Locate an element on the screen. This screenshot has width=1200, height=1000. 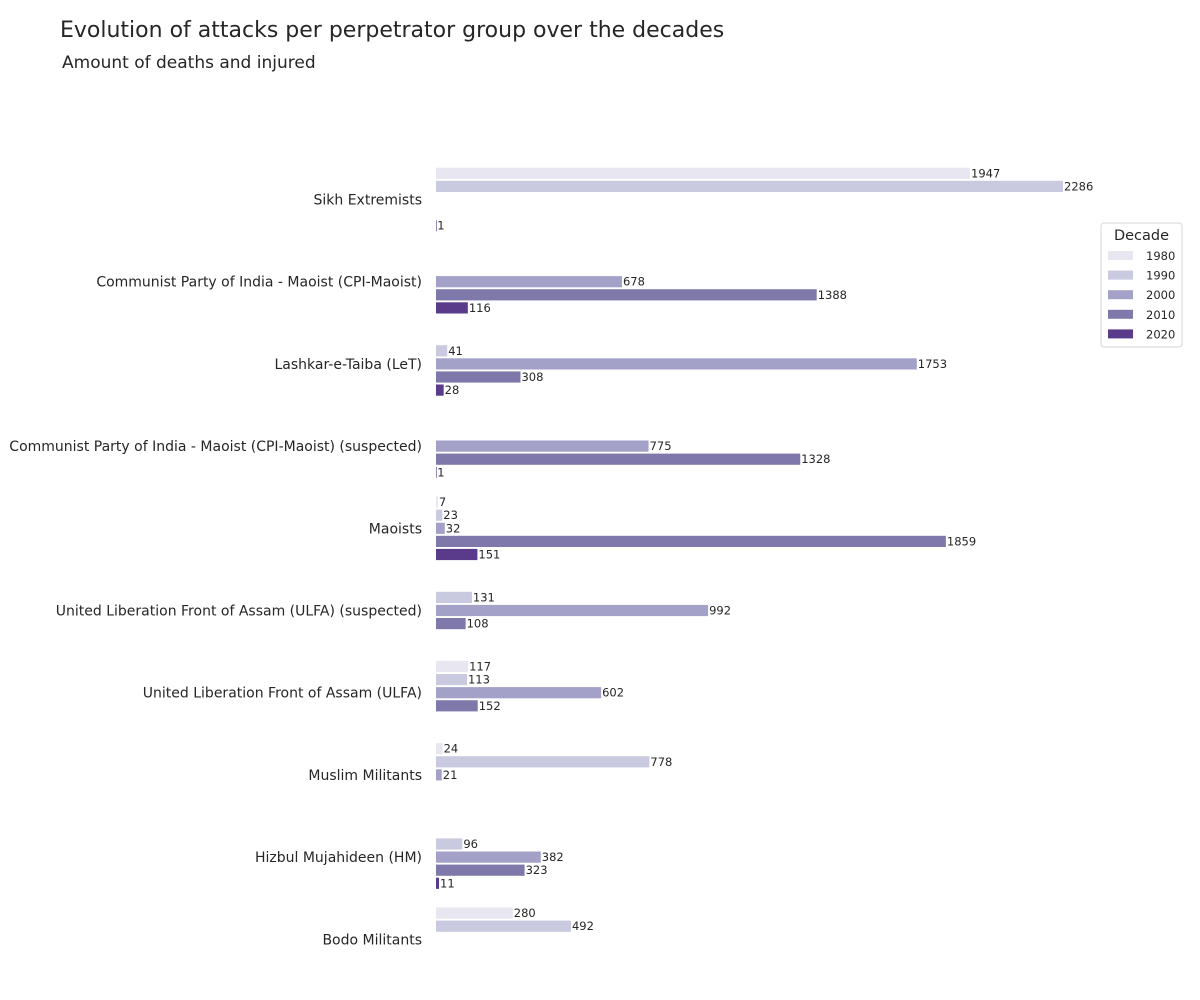
bar-value-label: 11 is located at coordinates (447, 883).